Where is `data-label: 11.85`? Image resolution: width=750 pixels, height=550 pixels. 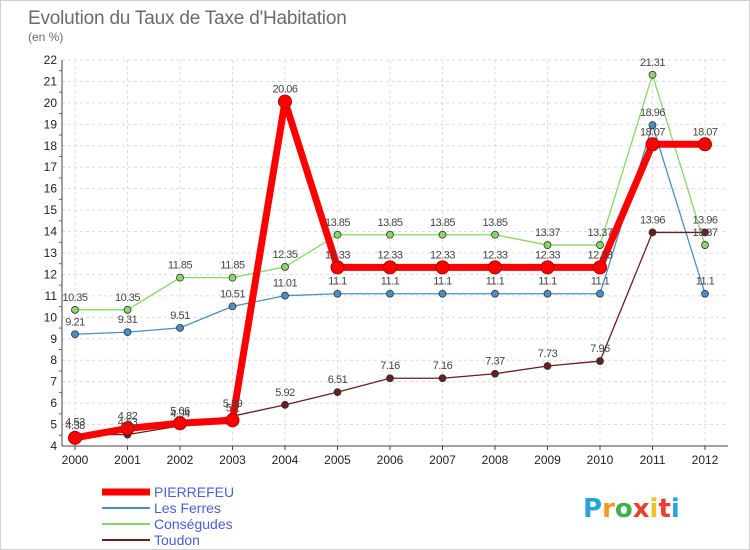 data-label: 11.85 is located at coordinates (232, 266).